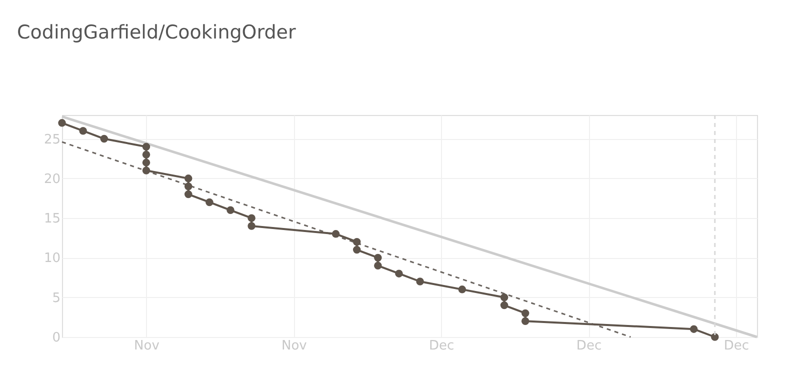 The height and width of the screenshot is (382, 800). Describe the element at coordinates (156, 32) in the screenshot. I see `chart-title: CodingGarfield/CookingOrder` at that location.